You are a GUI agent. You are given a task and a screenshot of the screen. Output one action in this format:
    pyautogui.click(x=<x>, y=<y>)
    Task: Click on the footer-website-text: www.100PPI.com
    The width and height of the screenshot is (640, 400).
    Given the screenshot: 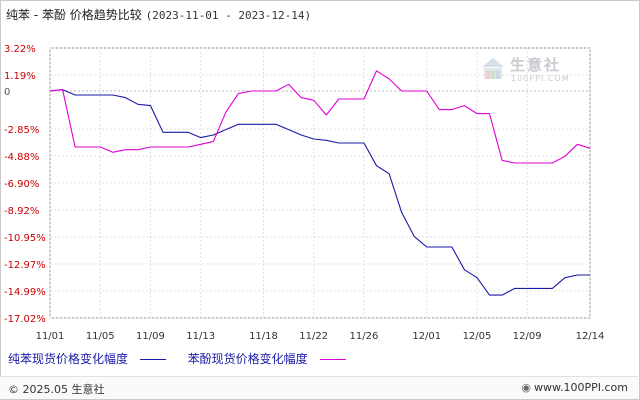 What is the action you would take?
    pyautogui.click(x=581, y=387)
    